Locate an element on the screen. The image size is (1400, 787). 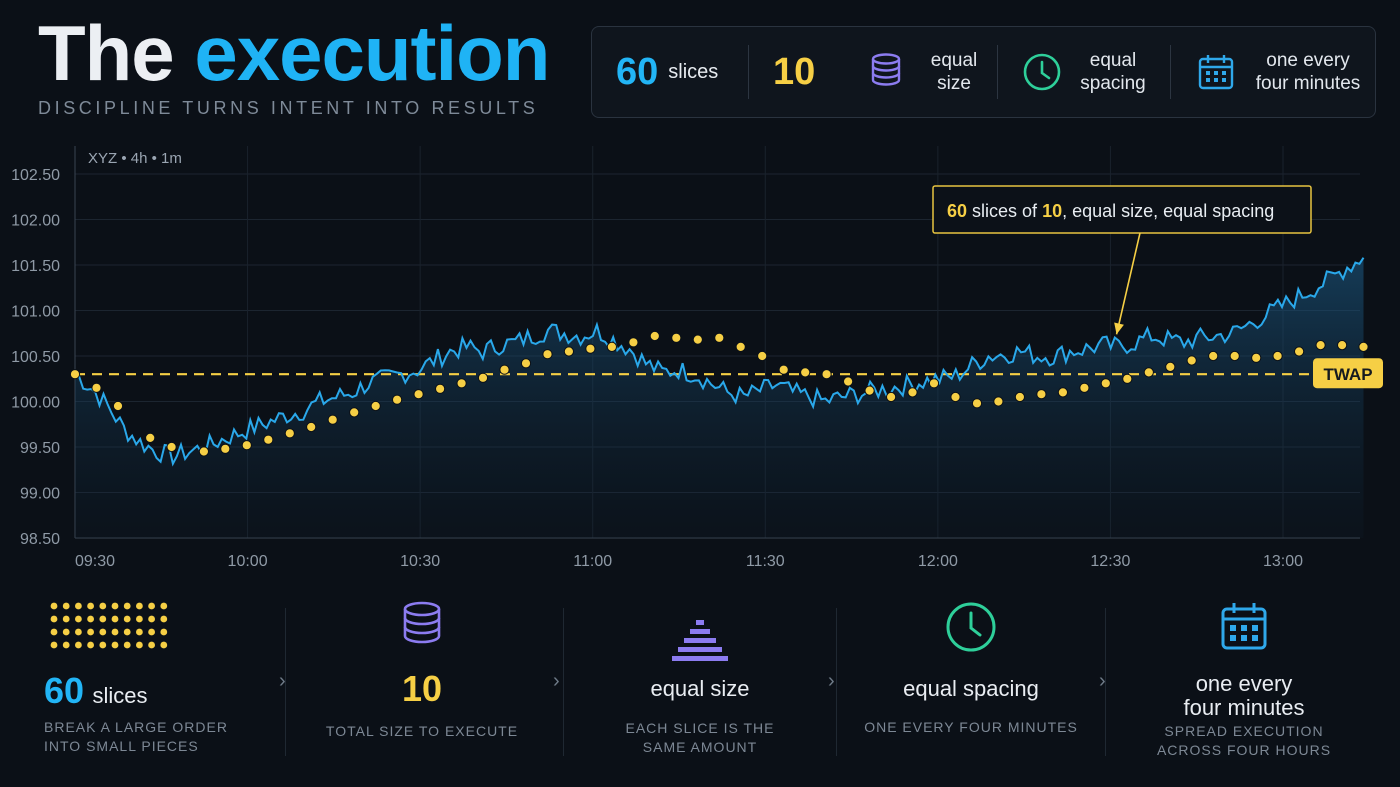
x-tick-label: 12:00 is located at coordinates (938, 561).